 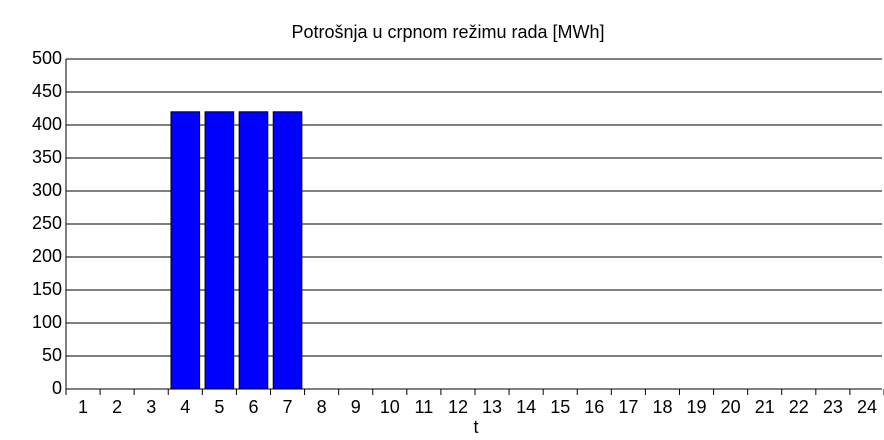 What do you see at coordinates (662, 407) in the screenshot?
I see `x-tick-label: 18` at bounding box center [662, 407].